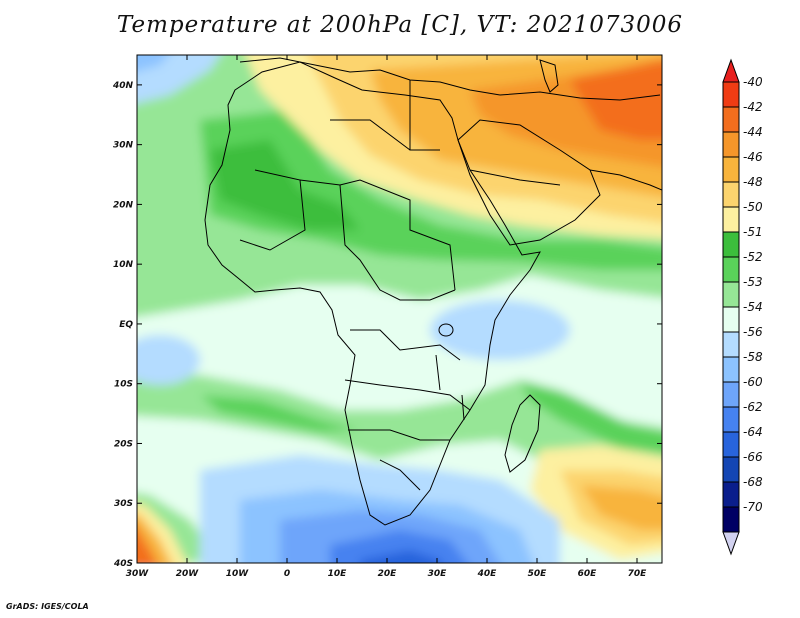 The image size is (800, 618). I want to click on colorbar-label: -46, so click(753, 157).